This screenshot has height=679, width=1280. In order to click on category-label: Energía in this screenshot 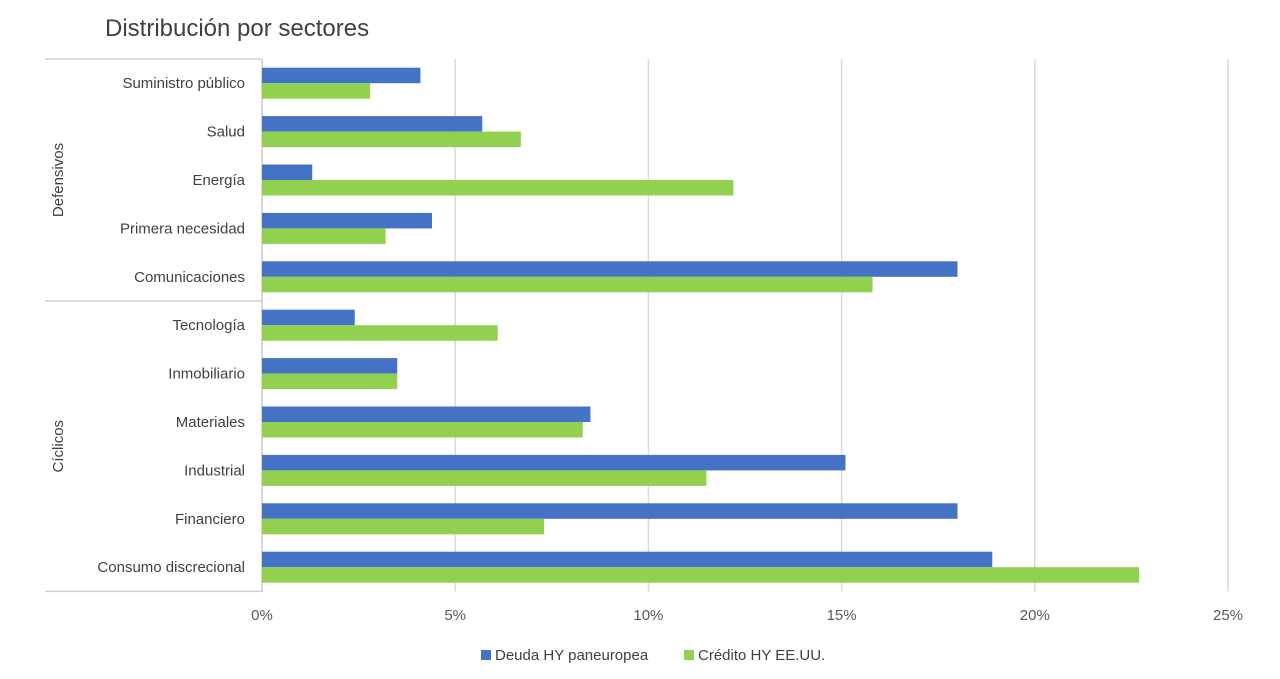, I will do `click(218, 180)`.